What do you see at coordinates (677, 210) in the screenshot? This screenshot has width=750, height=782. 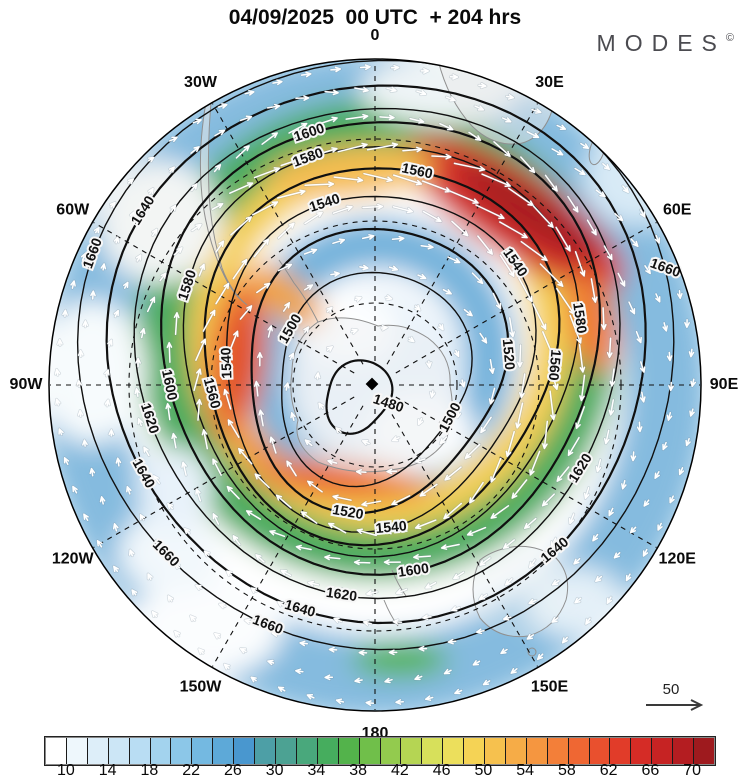 I see `longitude-label: 60E` at bounding box center [677, 210].